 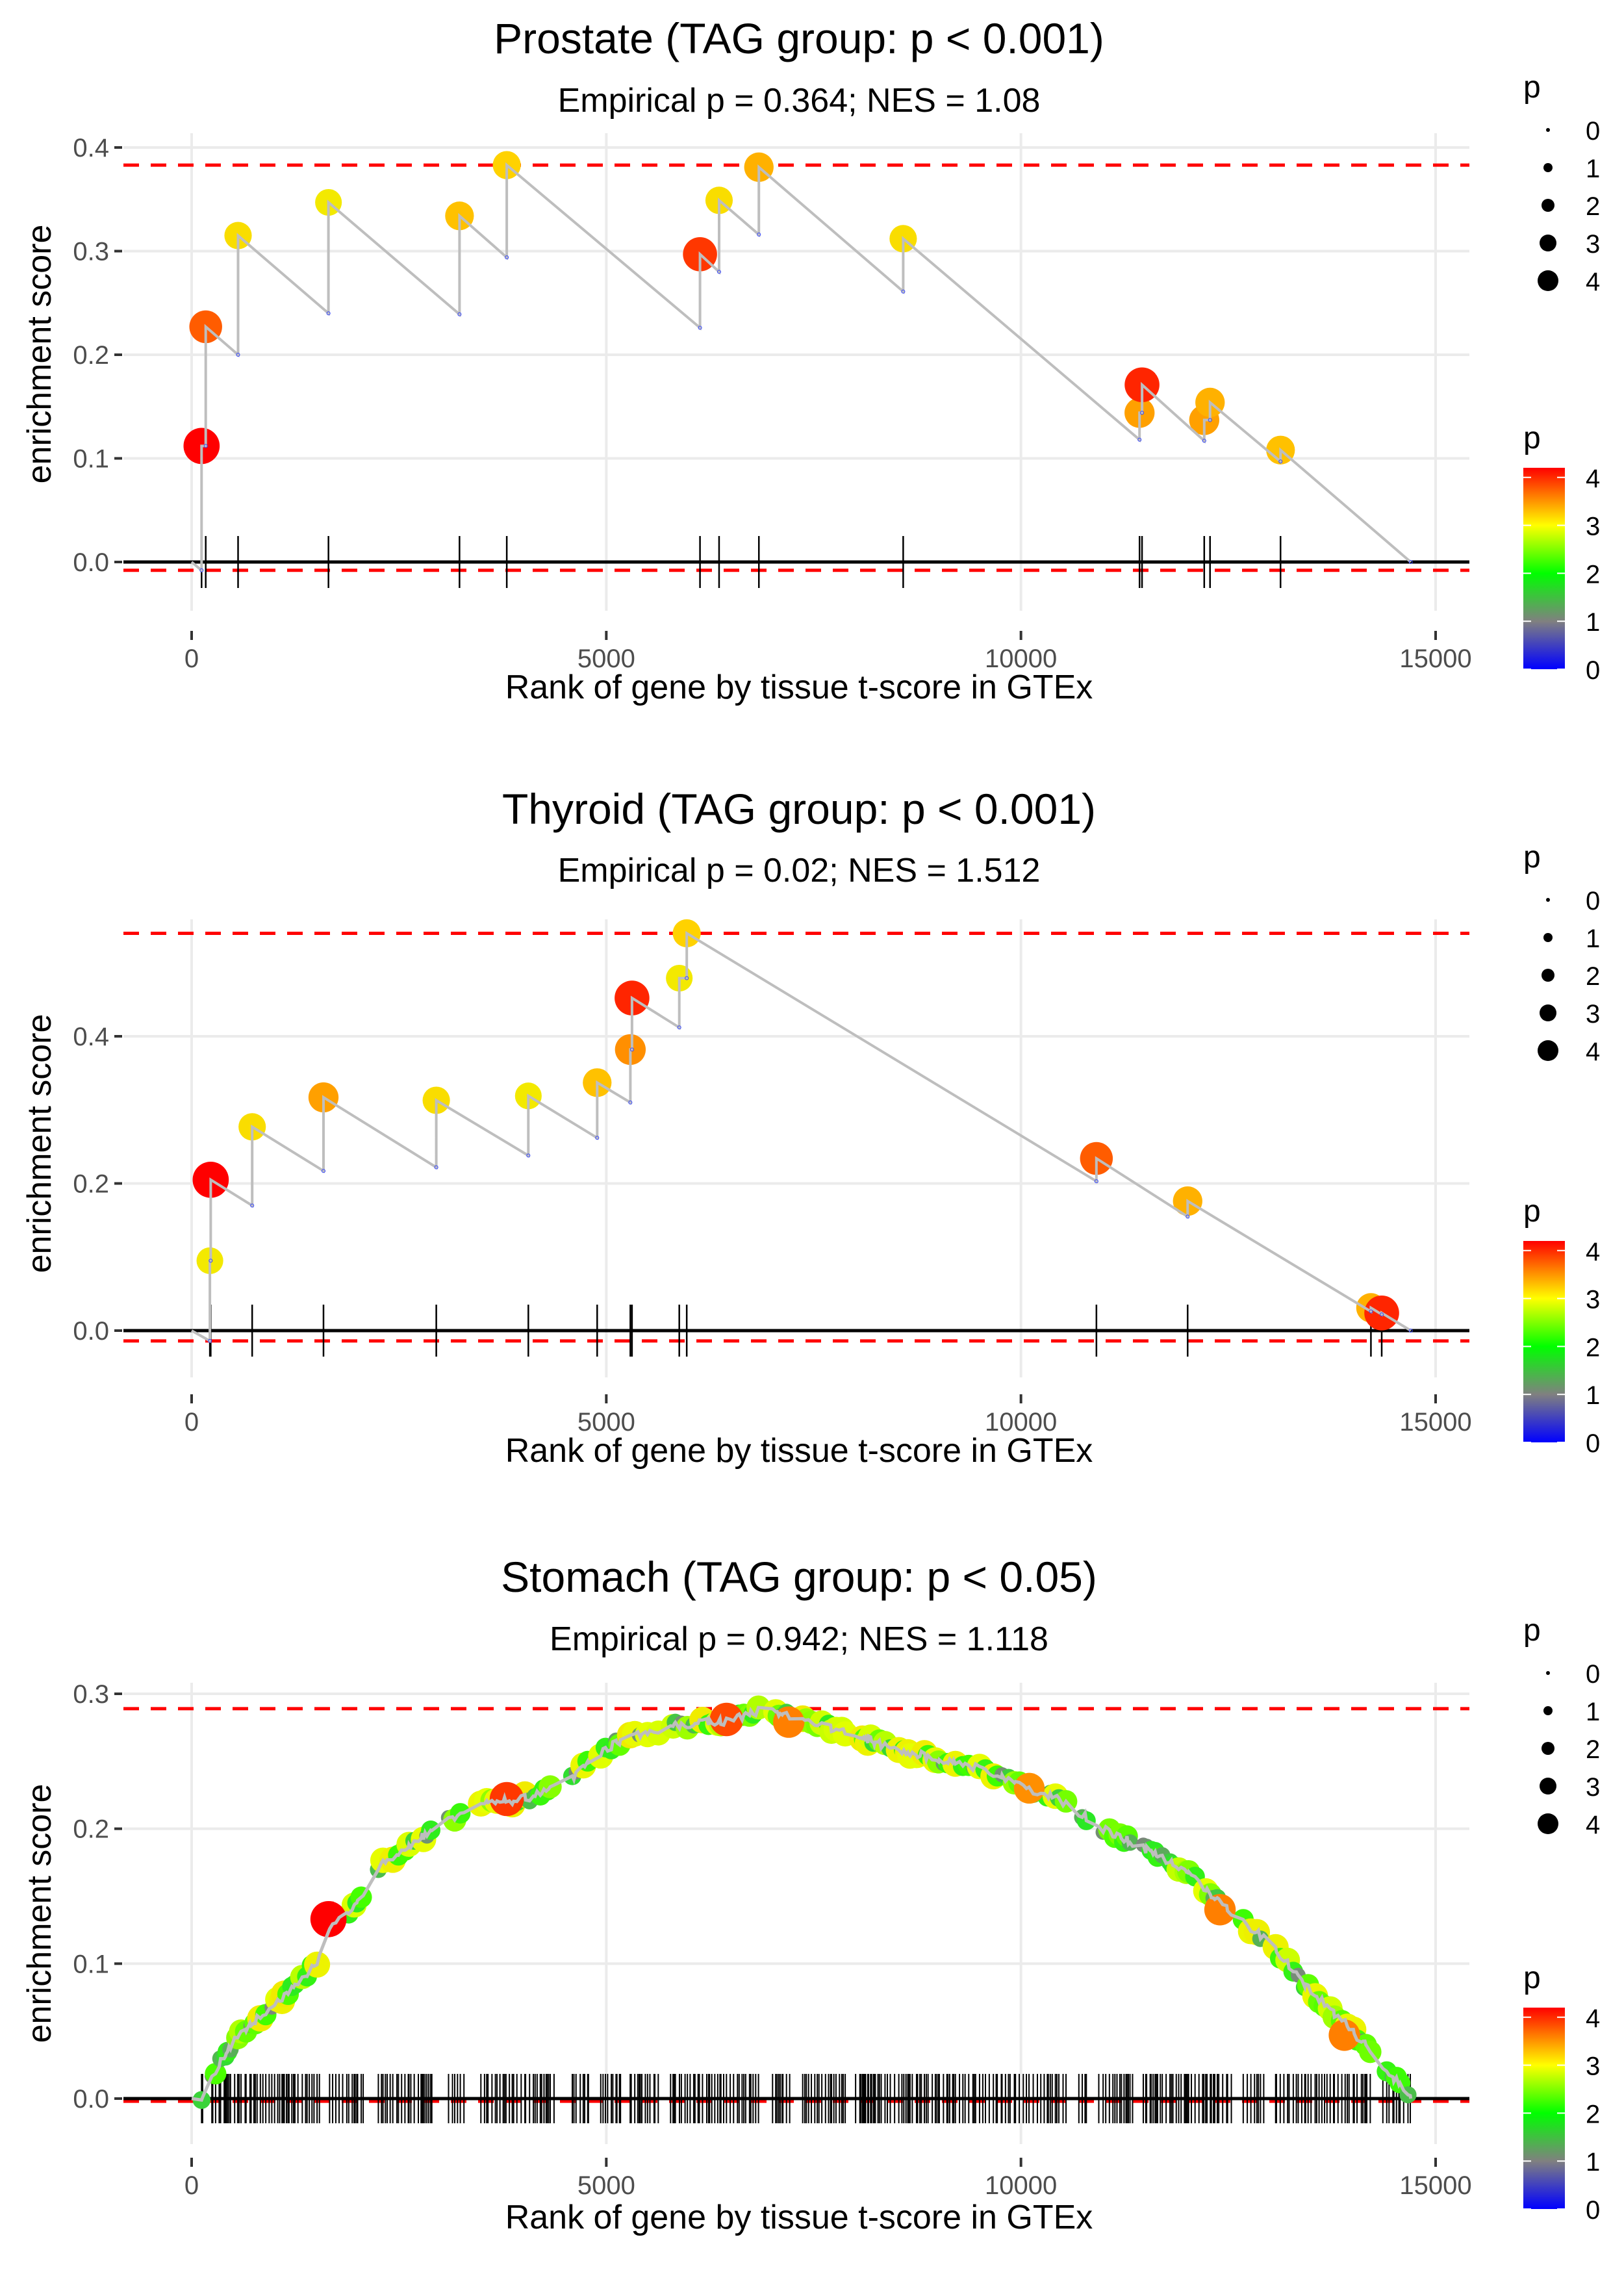 I want to click on size-legend-label: 0, so click(x=1593, y=131).